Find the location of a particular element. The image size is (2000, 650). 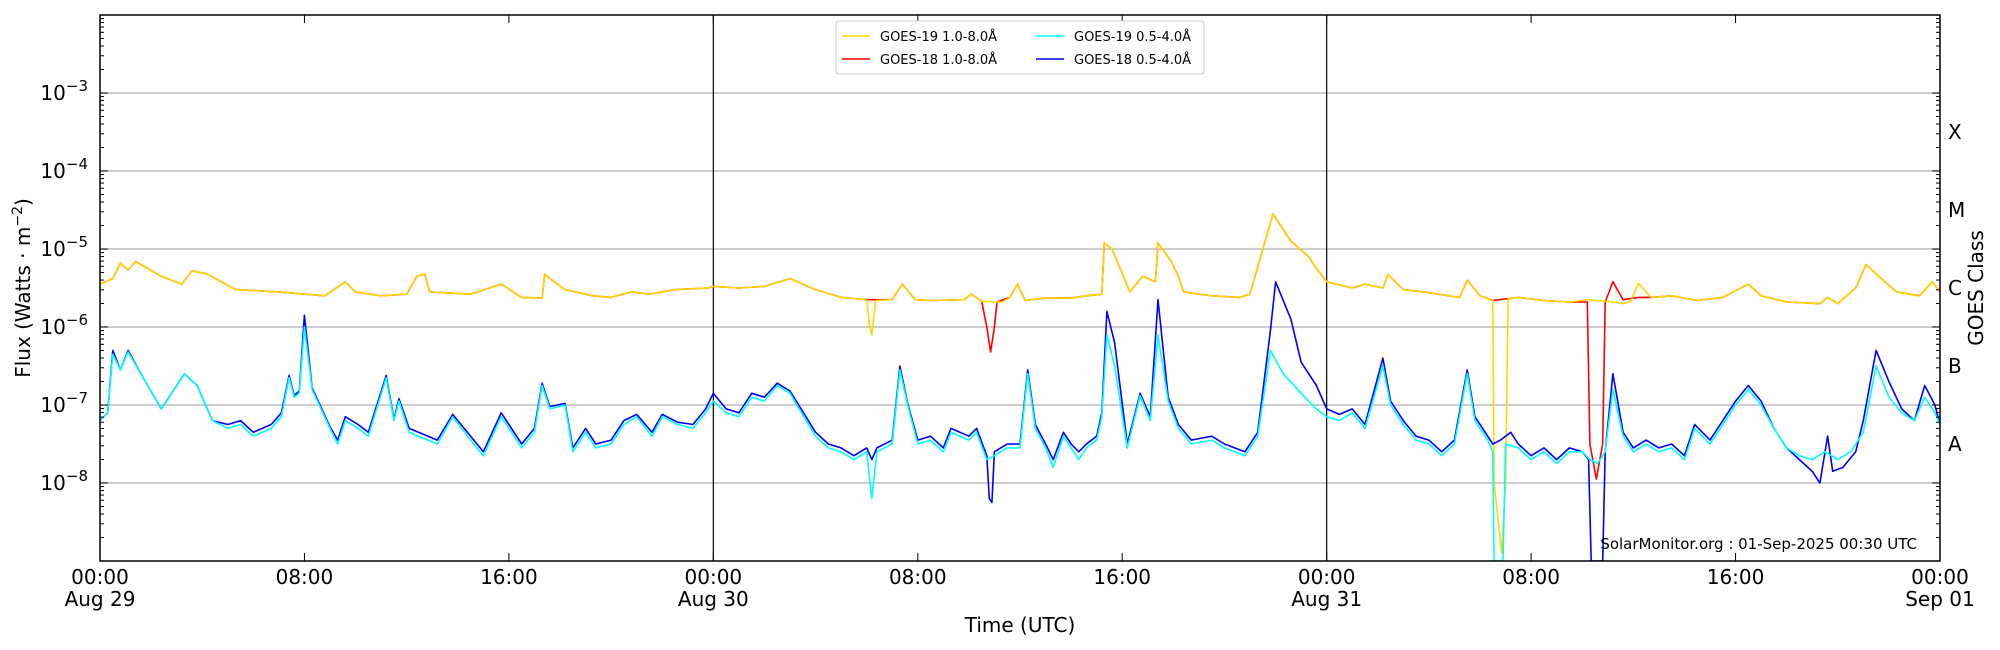

credit-annotation: SolarMonitor.org : 01-Sep-2025 00:30 UTC is located at coordinates (1758, 544).